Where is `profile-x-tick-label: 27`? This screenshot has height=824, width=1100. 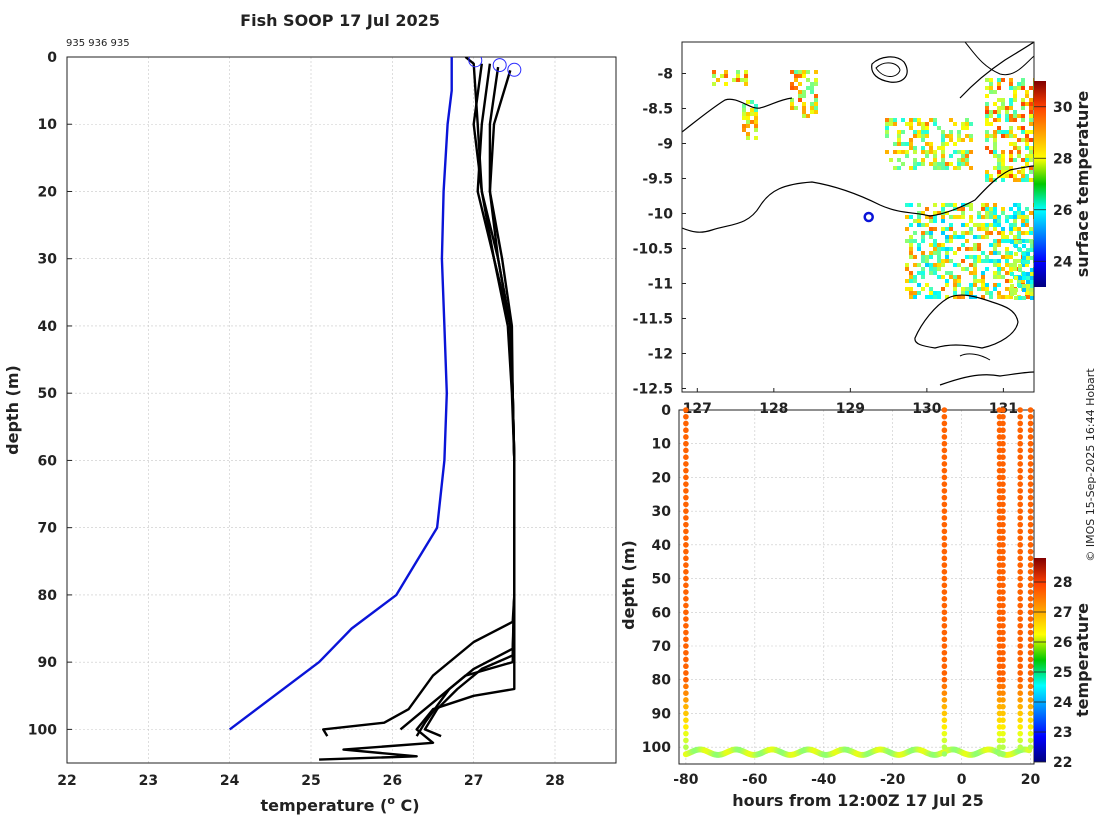 profile-x-tick-label: 27 is located at coordinates (473, 781).